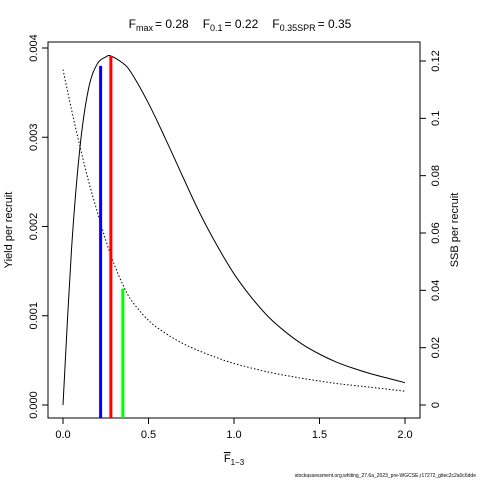  Describe the element at coordinates (436, 290) in the screenshot. I see `y-tick-label-right: 0.04` at that location.